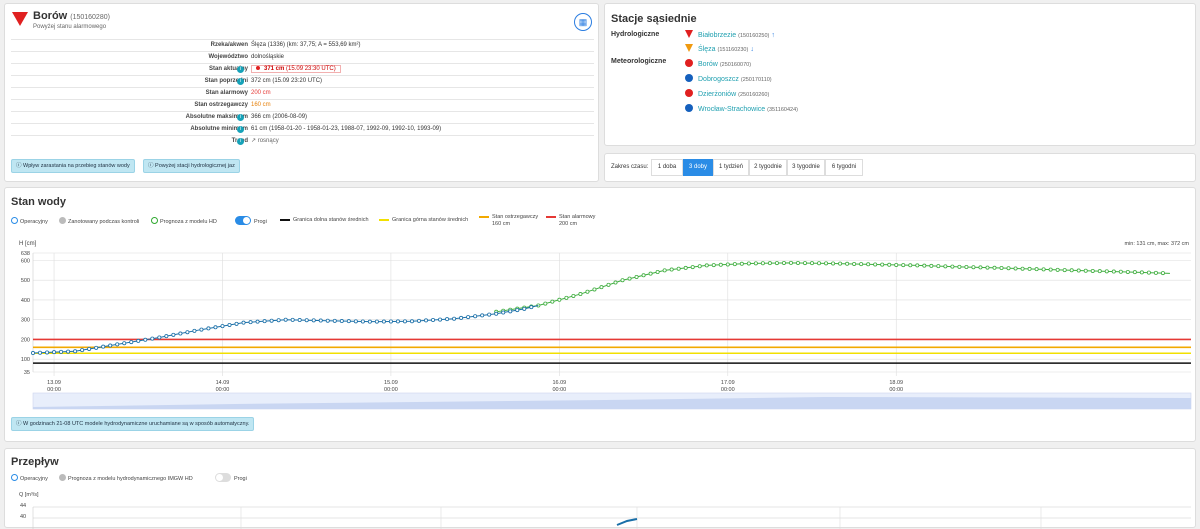  I want to click on neighbor-bialobrzezie: Białobrzezie (150160250) ↑, so click(730, 34).